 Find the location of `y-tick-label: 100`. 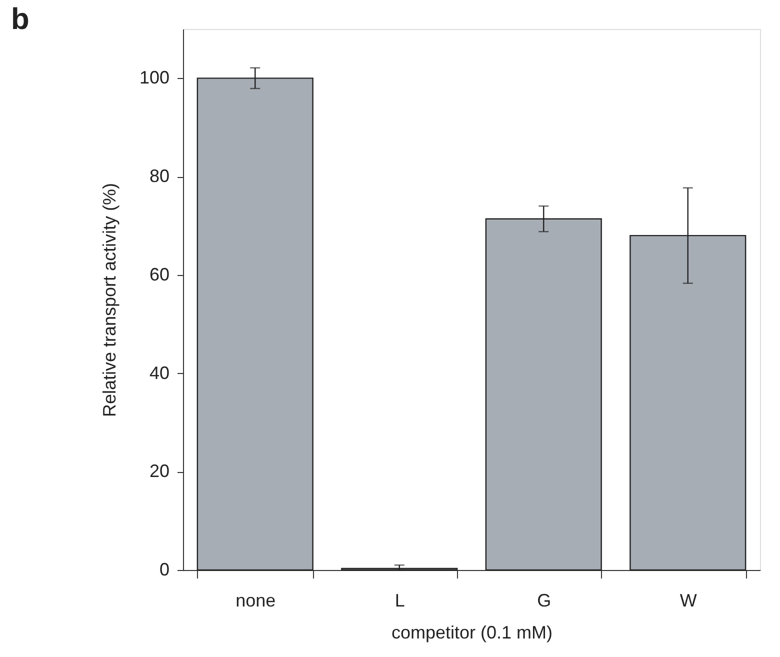

y-tick-label: 100 is located at coordinates (154, 78).